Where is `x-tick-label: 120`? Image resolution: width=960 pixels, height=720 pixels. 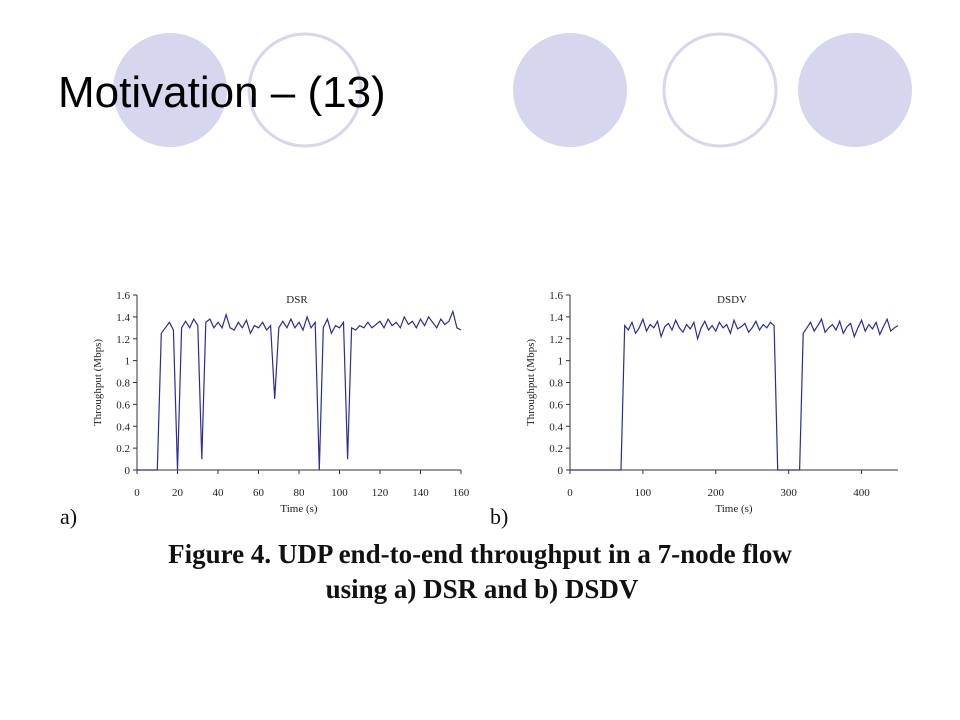 x-tick-label: 120 is located at coordinates (380, 493).